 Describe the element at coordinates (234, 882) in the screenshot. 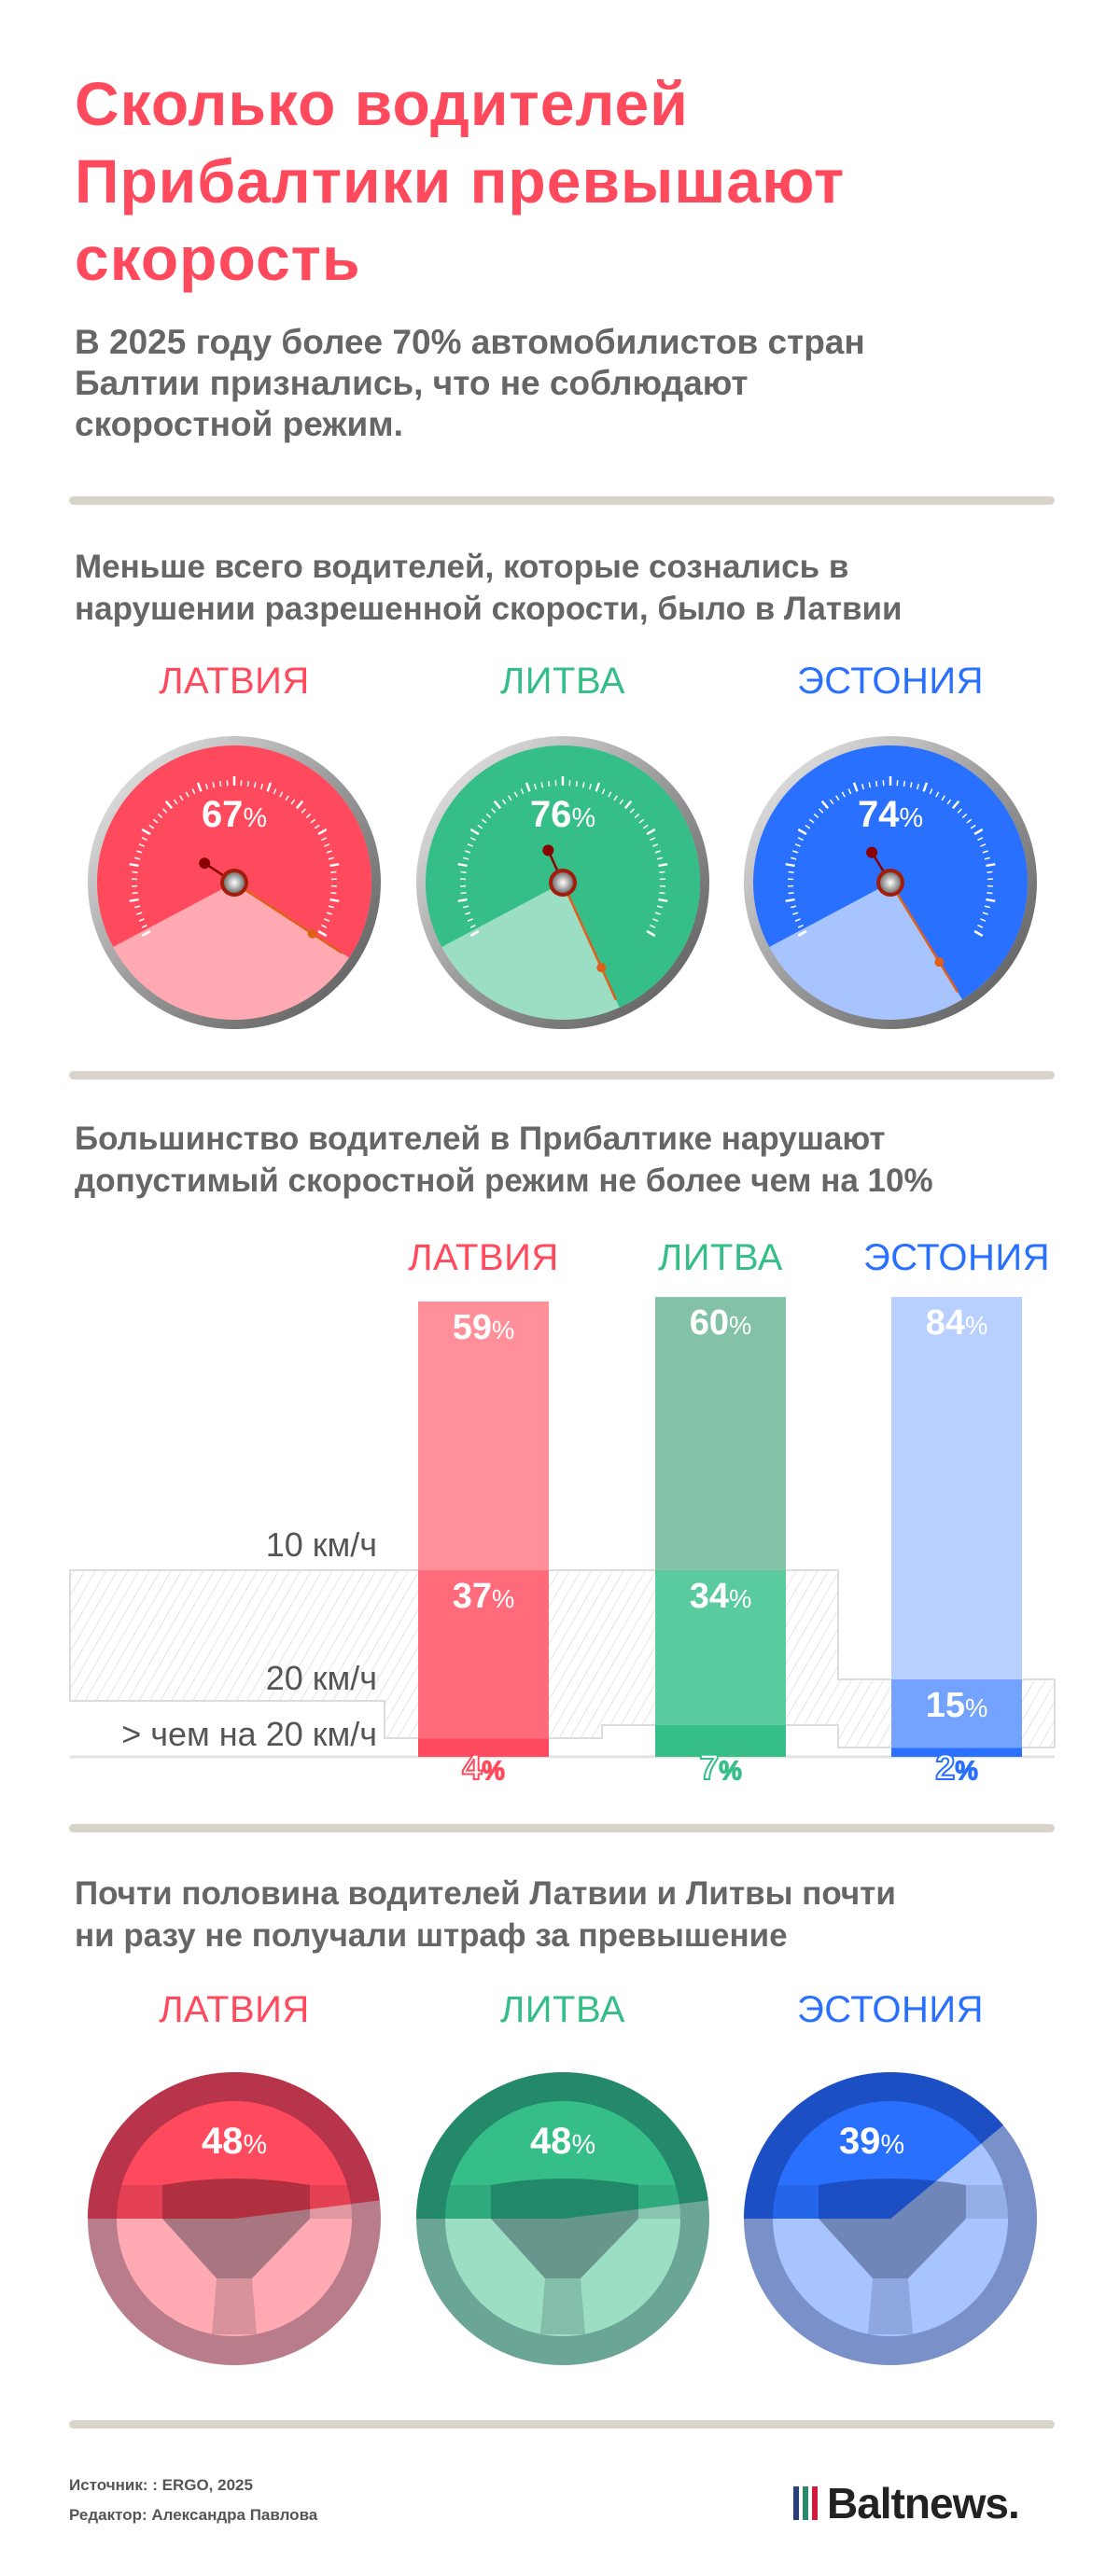

I see `gauge-hub` at that location.